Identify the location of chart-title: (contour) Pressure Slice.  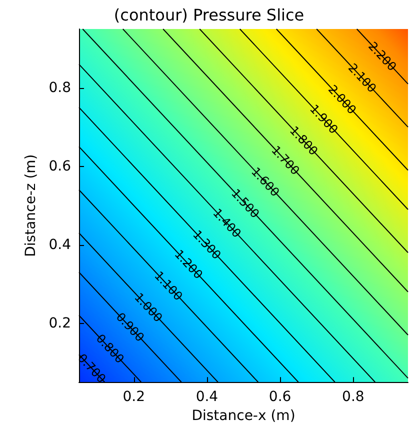
(209, 15).